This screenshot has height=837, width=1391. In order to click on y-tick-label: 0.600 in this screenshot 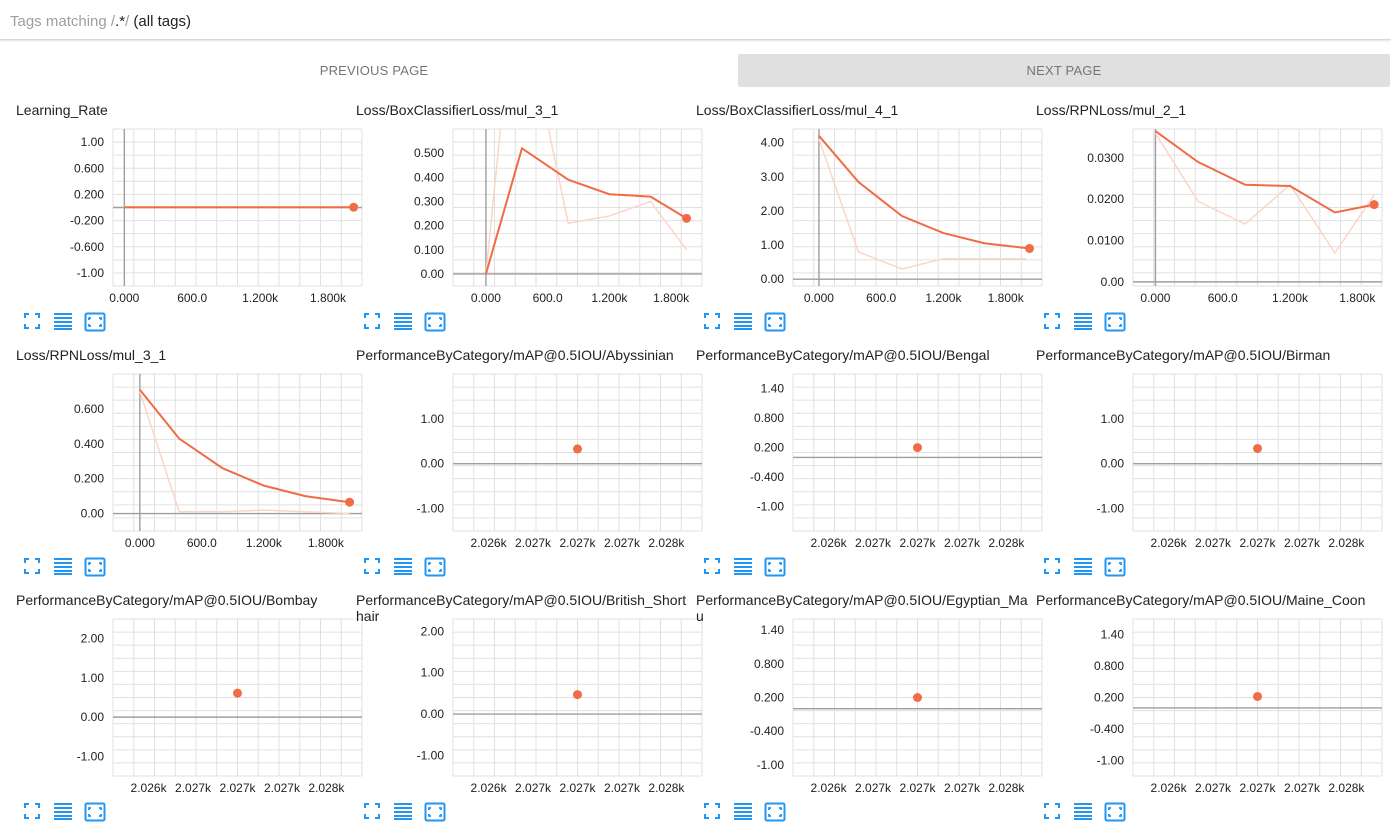, I will do `click(89, 168)`.